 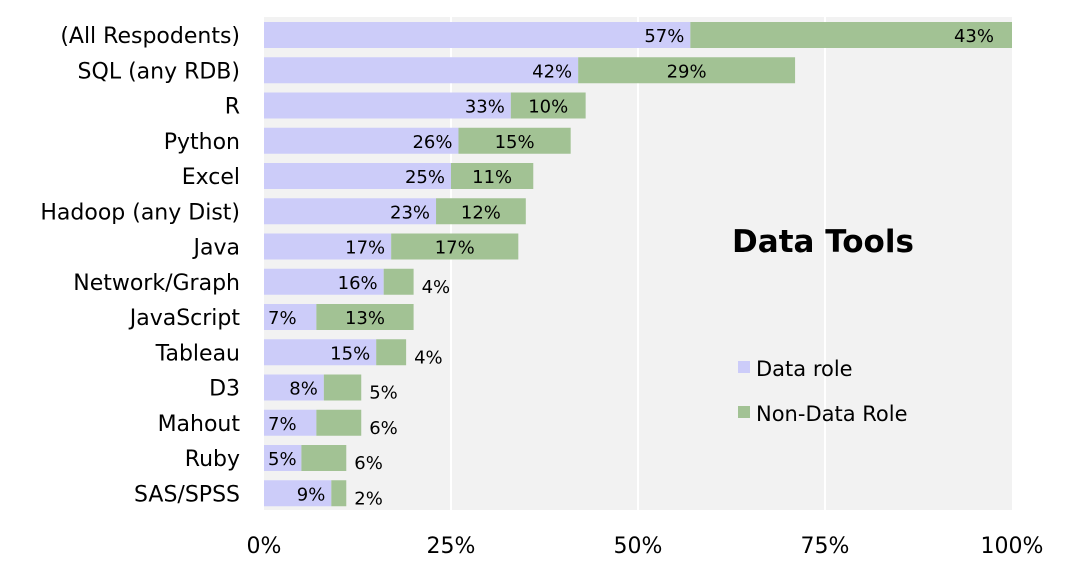 I want to click on category-label-r: R, so click(x=232, y=107).